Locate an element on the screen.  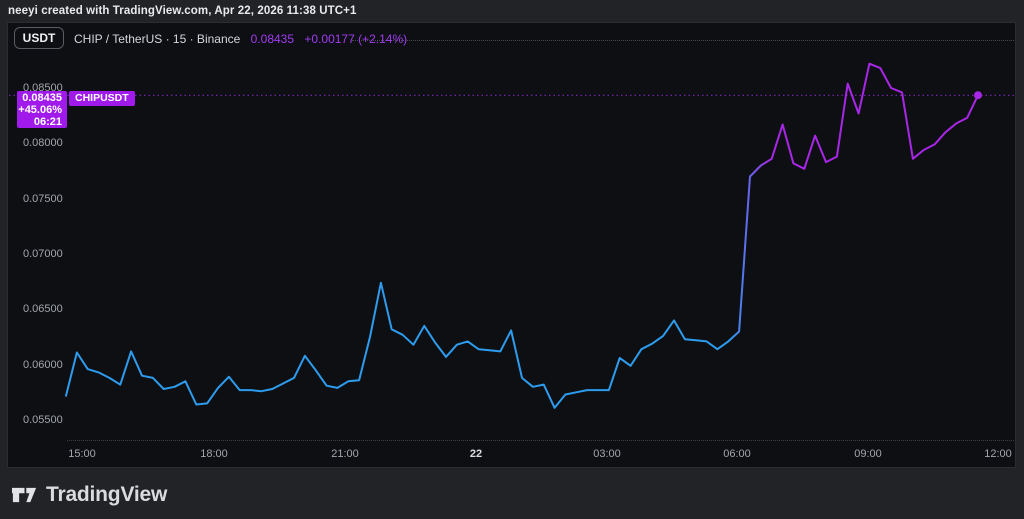
y-axis-label: 0.07000 is located at coordinates (43, 254).